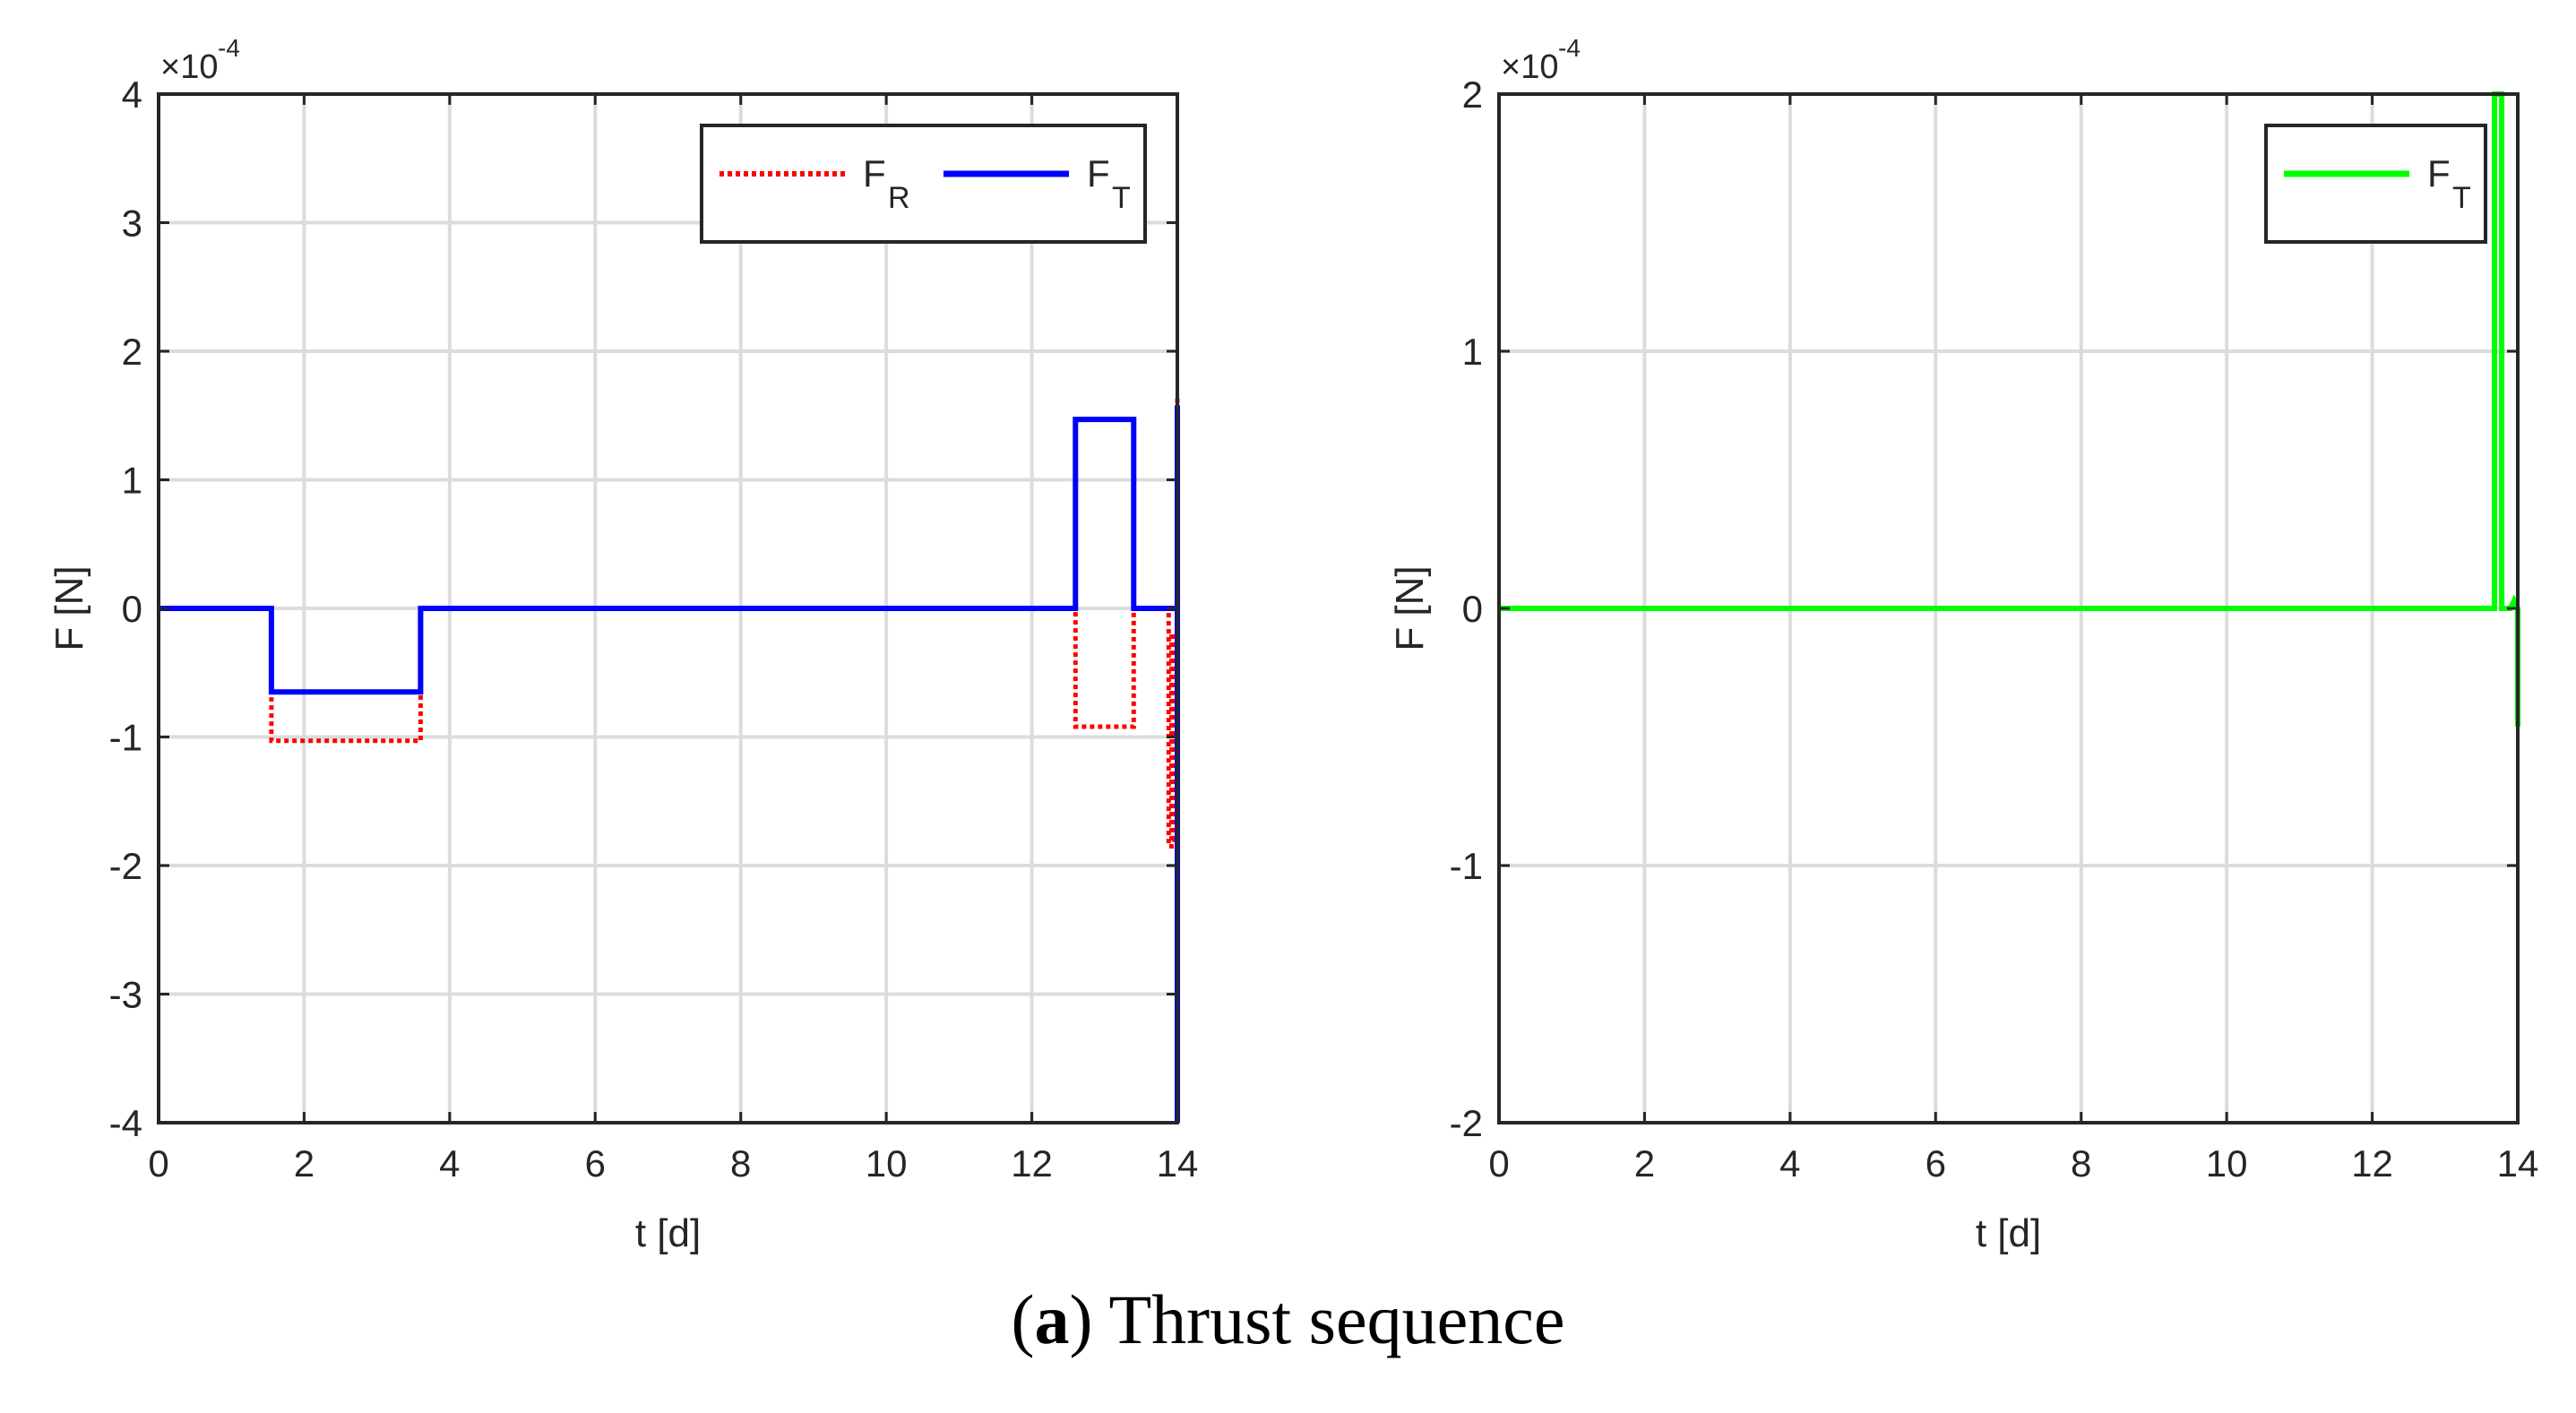  What do you see at coordinates (132, 94) in the screenshot?
I see `y-tick-label: 4` at bounding box center [132, 94].